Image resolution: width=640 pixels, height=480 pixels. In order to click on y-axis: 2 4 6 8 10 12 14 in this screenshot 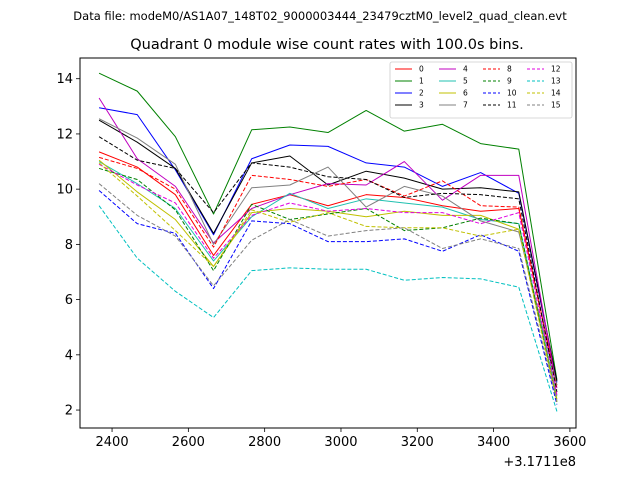, I will do `click(68, 245)`.